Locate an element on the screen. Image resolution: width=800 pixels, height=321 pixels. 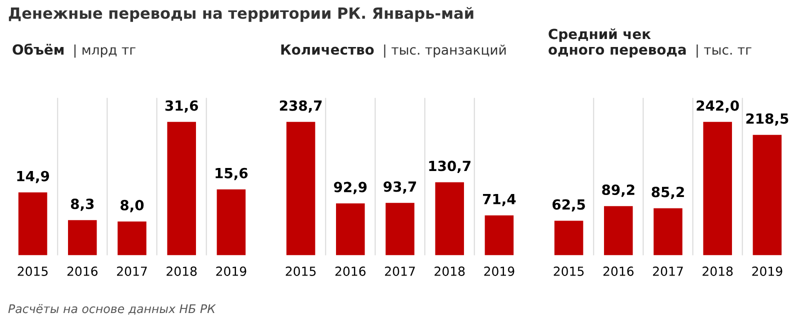
data-label: 242,0 is located at coordinates (717, 106).